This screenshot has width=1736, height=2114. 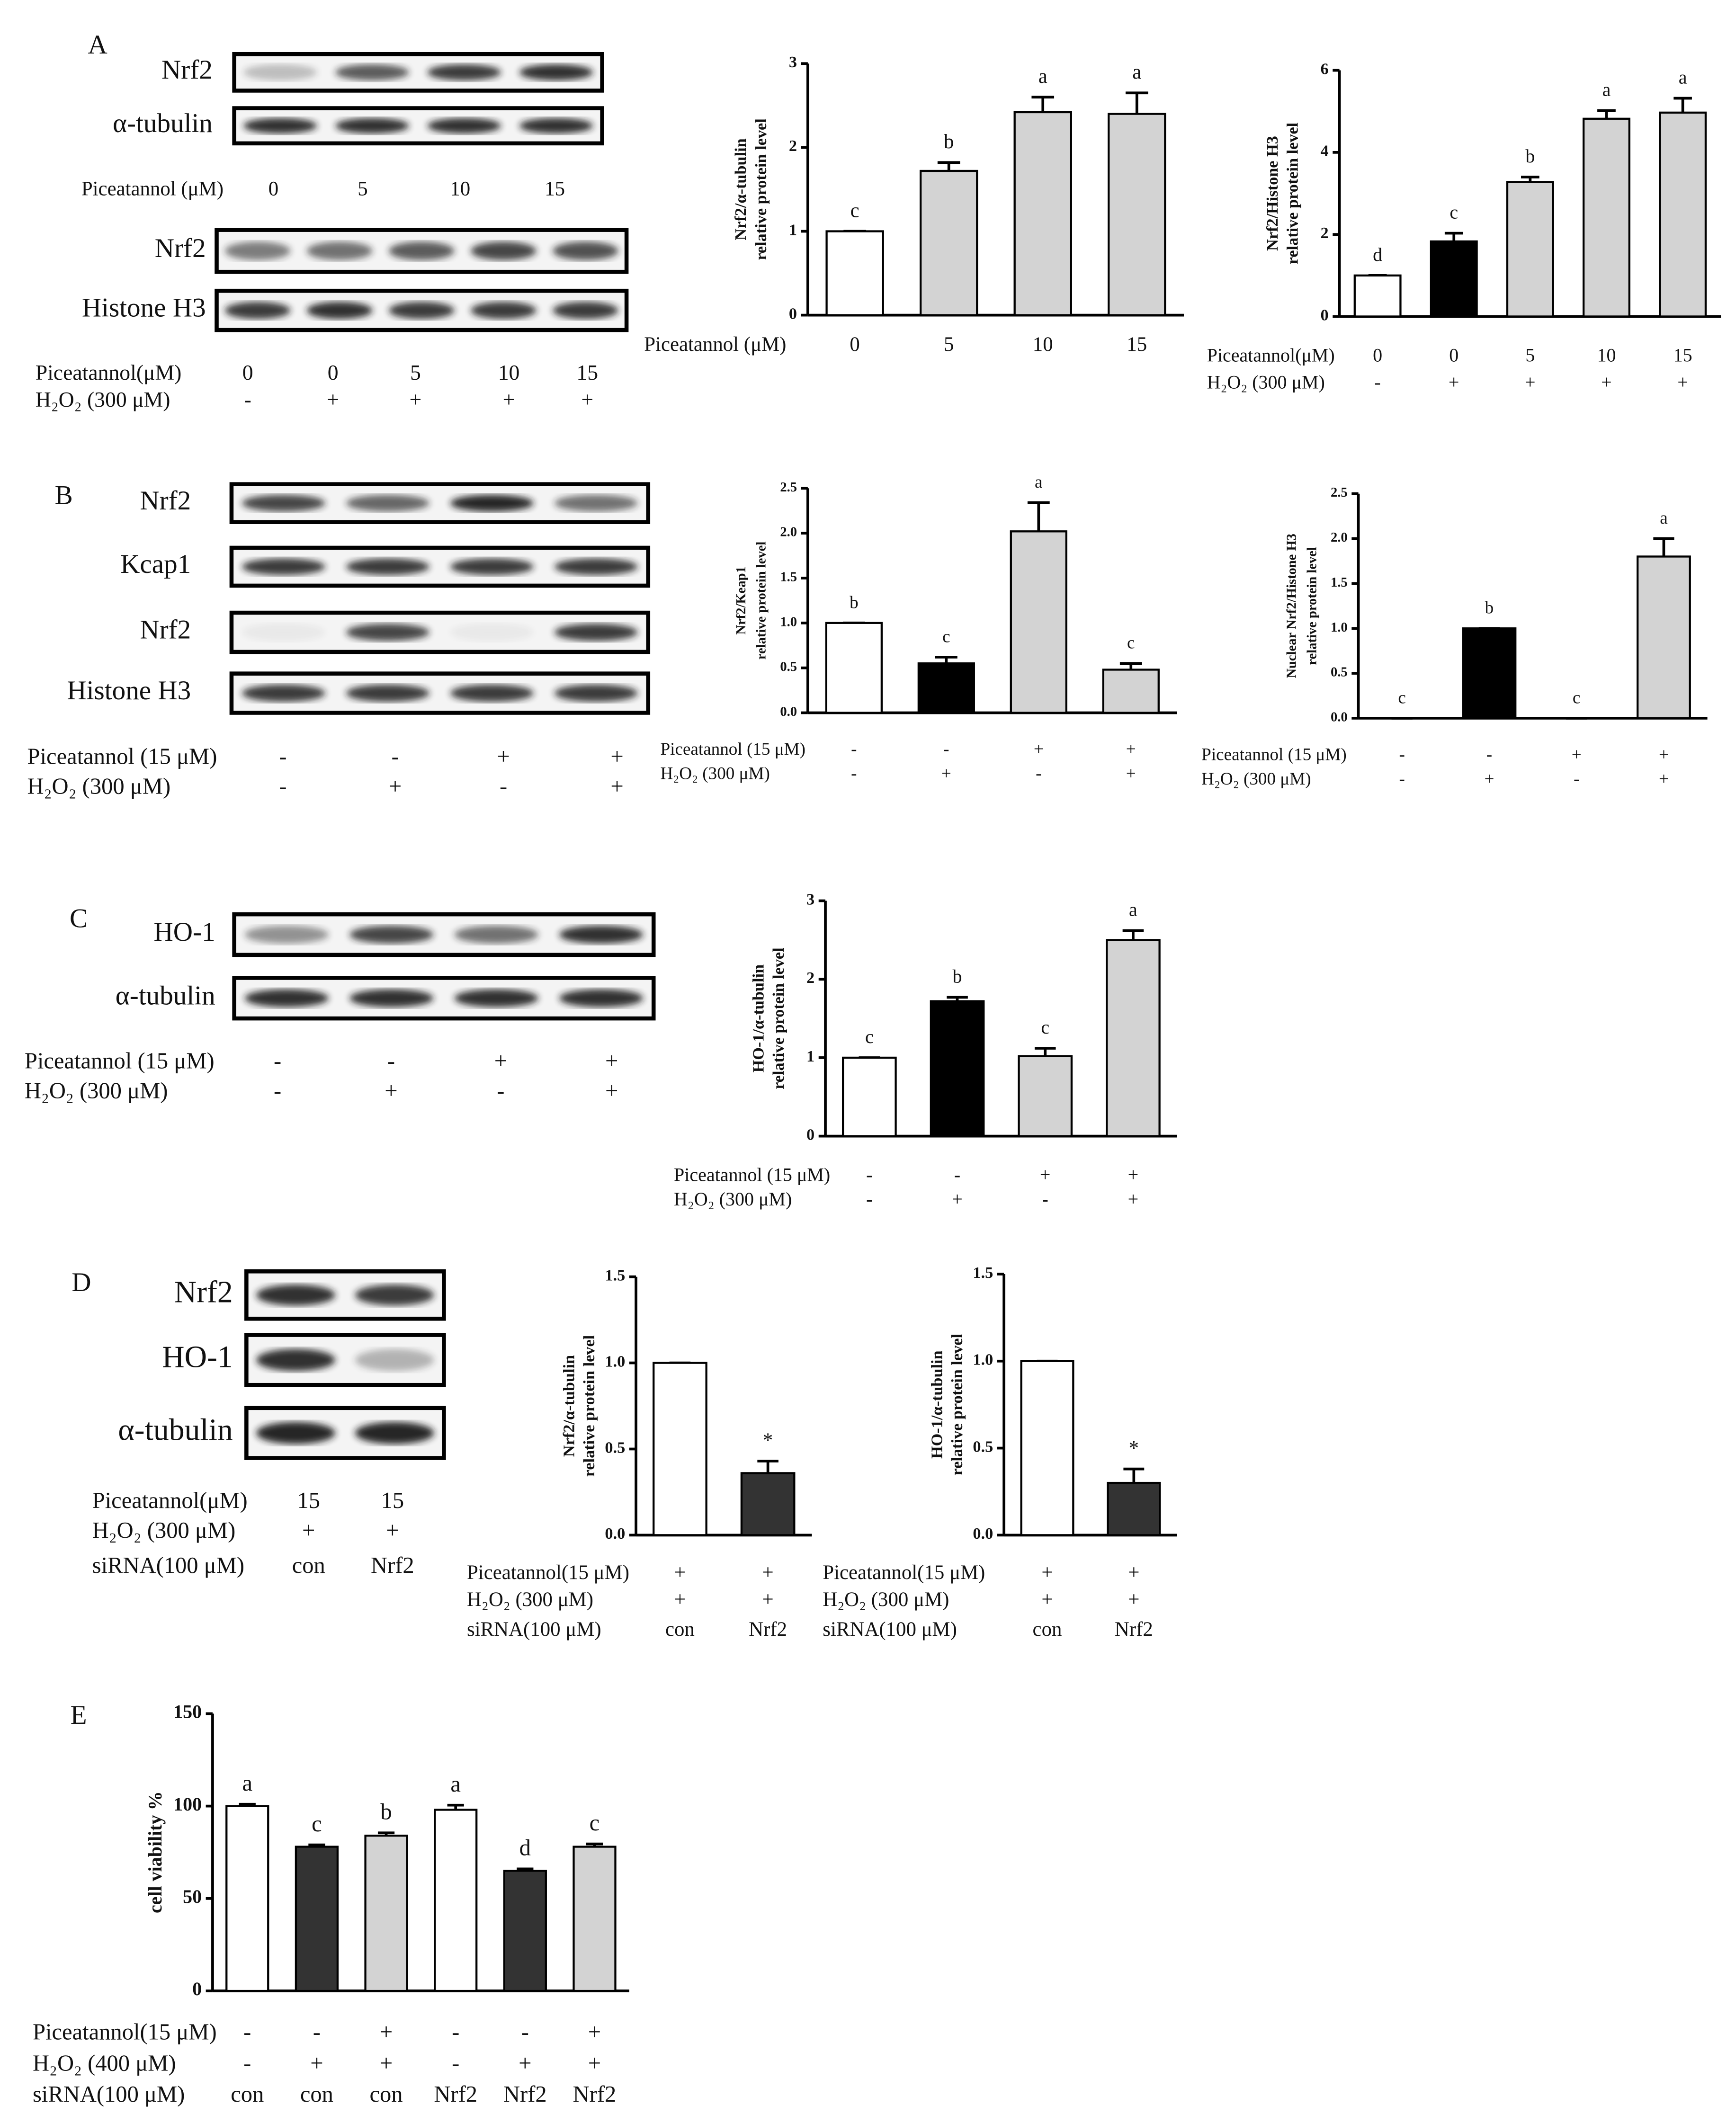 What do you see at coordinates (810, 899) in the screenshot?
I see `y-tick-label: 3` at bounding box center [810, 899].